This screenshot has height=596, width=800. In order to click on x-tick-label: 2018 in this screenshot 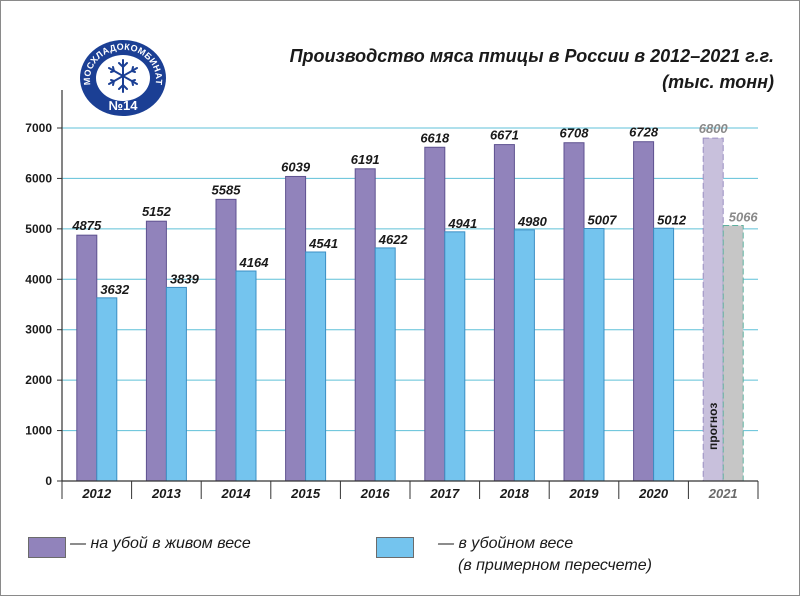, I will do `click(514, 493)`.